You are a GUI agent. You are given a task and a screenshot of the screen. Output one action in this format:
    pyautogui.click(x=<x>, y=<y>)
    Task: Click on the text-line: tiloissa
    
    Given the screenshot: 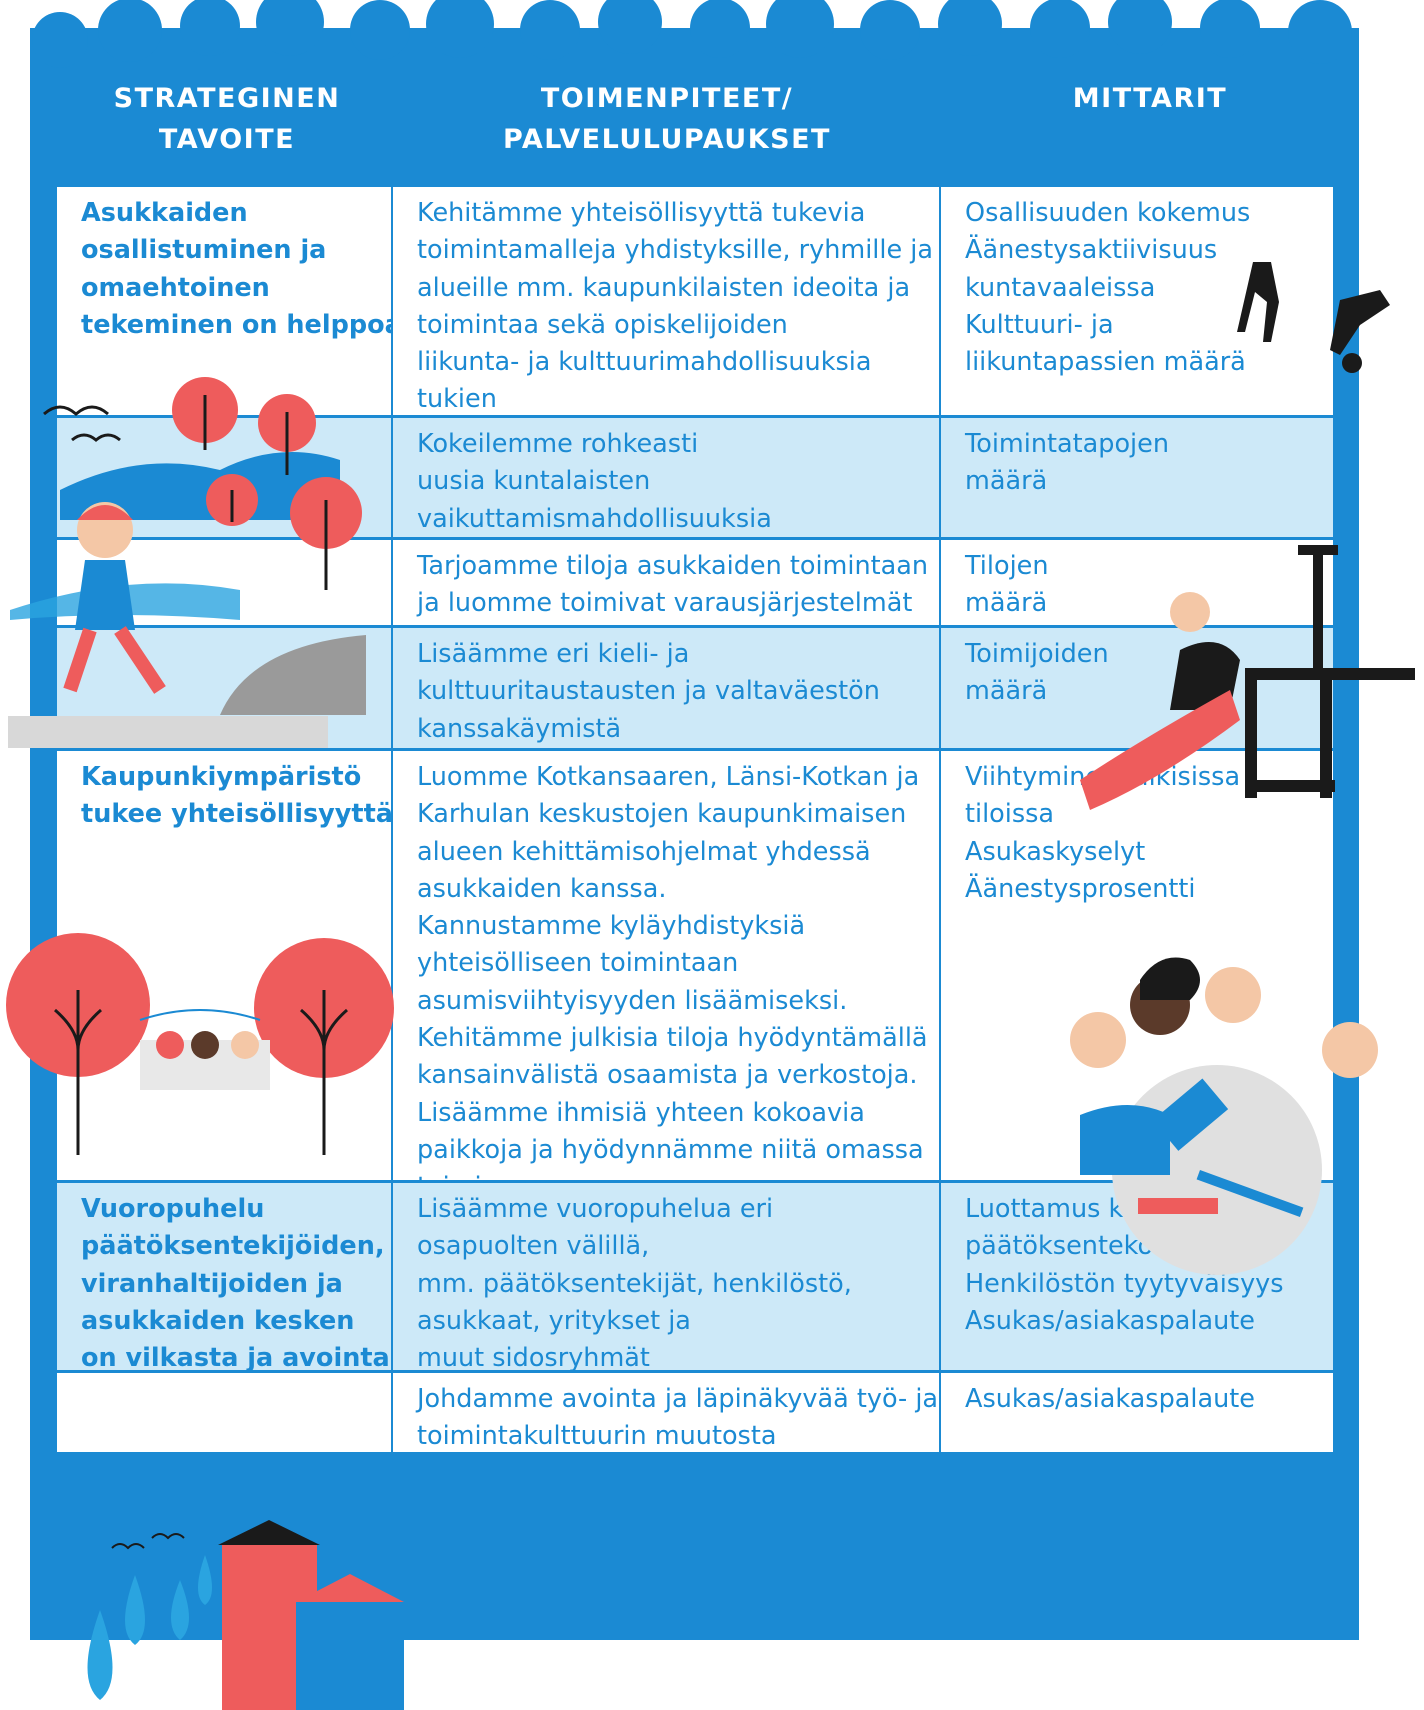 What is the action you would take?
    pyautogui.click(x=1010, y=814)
    